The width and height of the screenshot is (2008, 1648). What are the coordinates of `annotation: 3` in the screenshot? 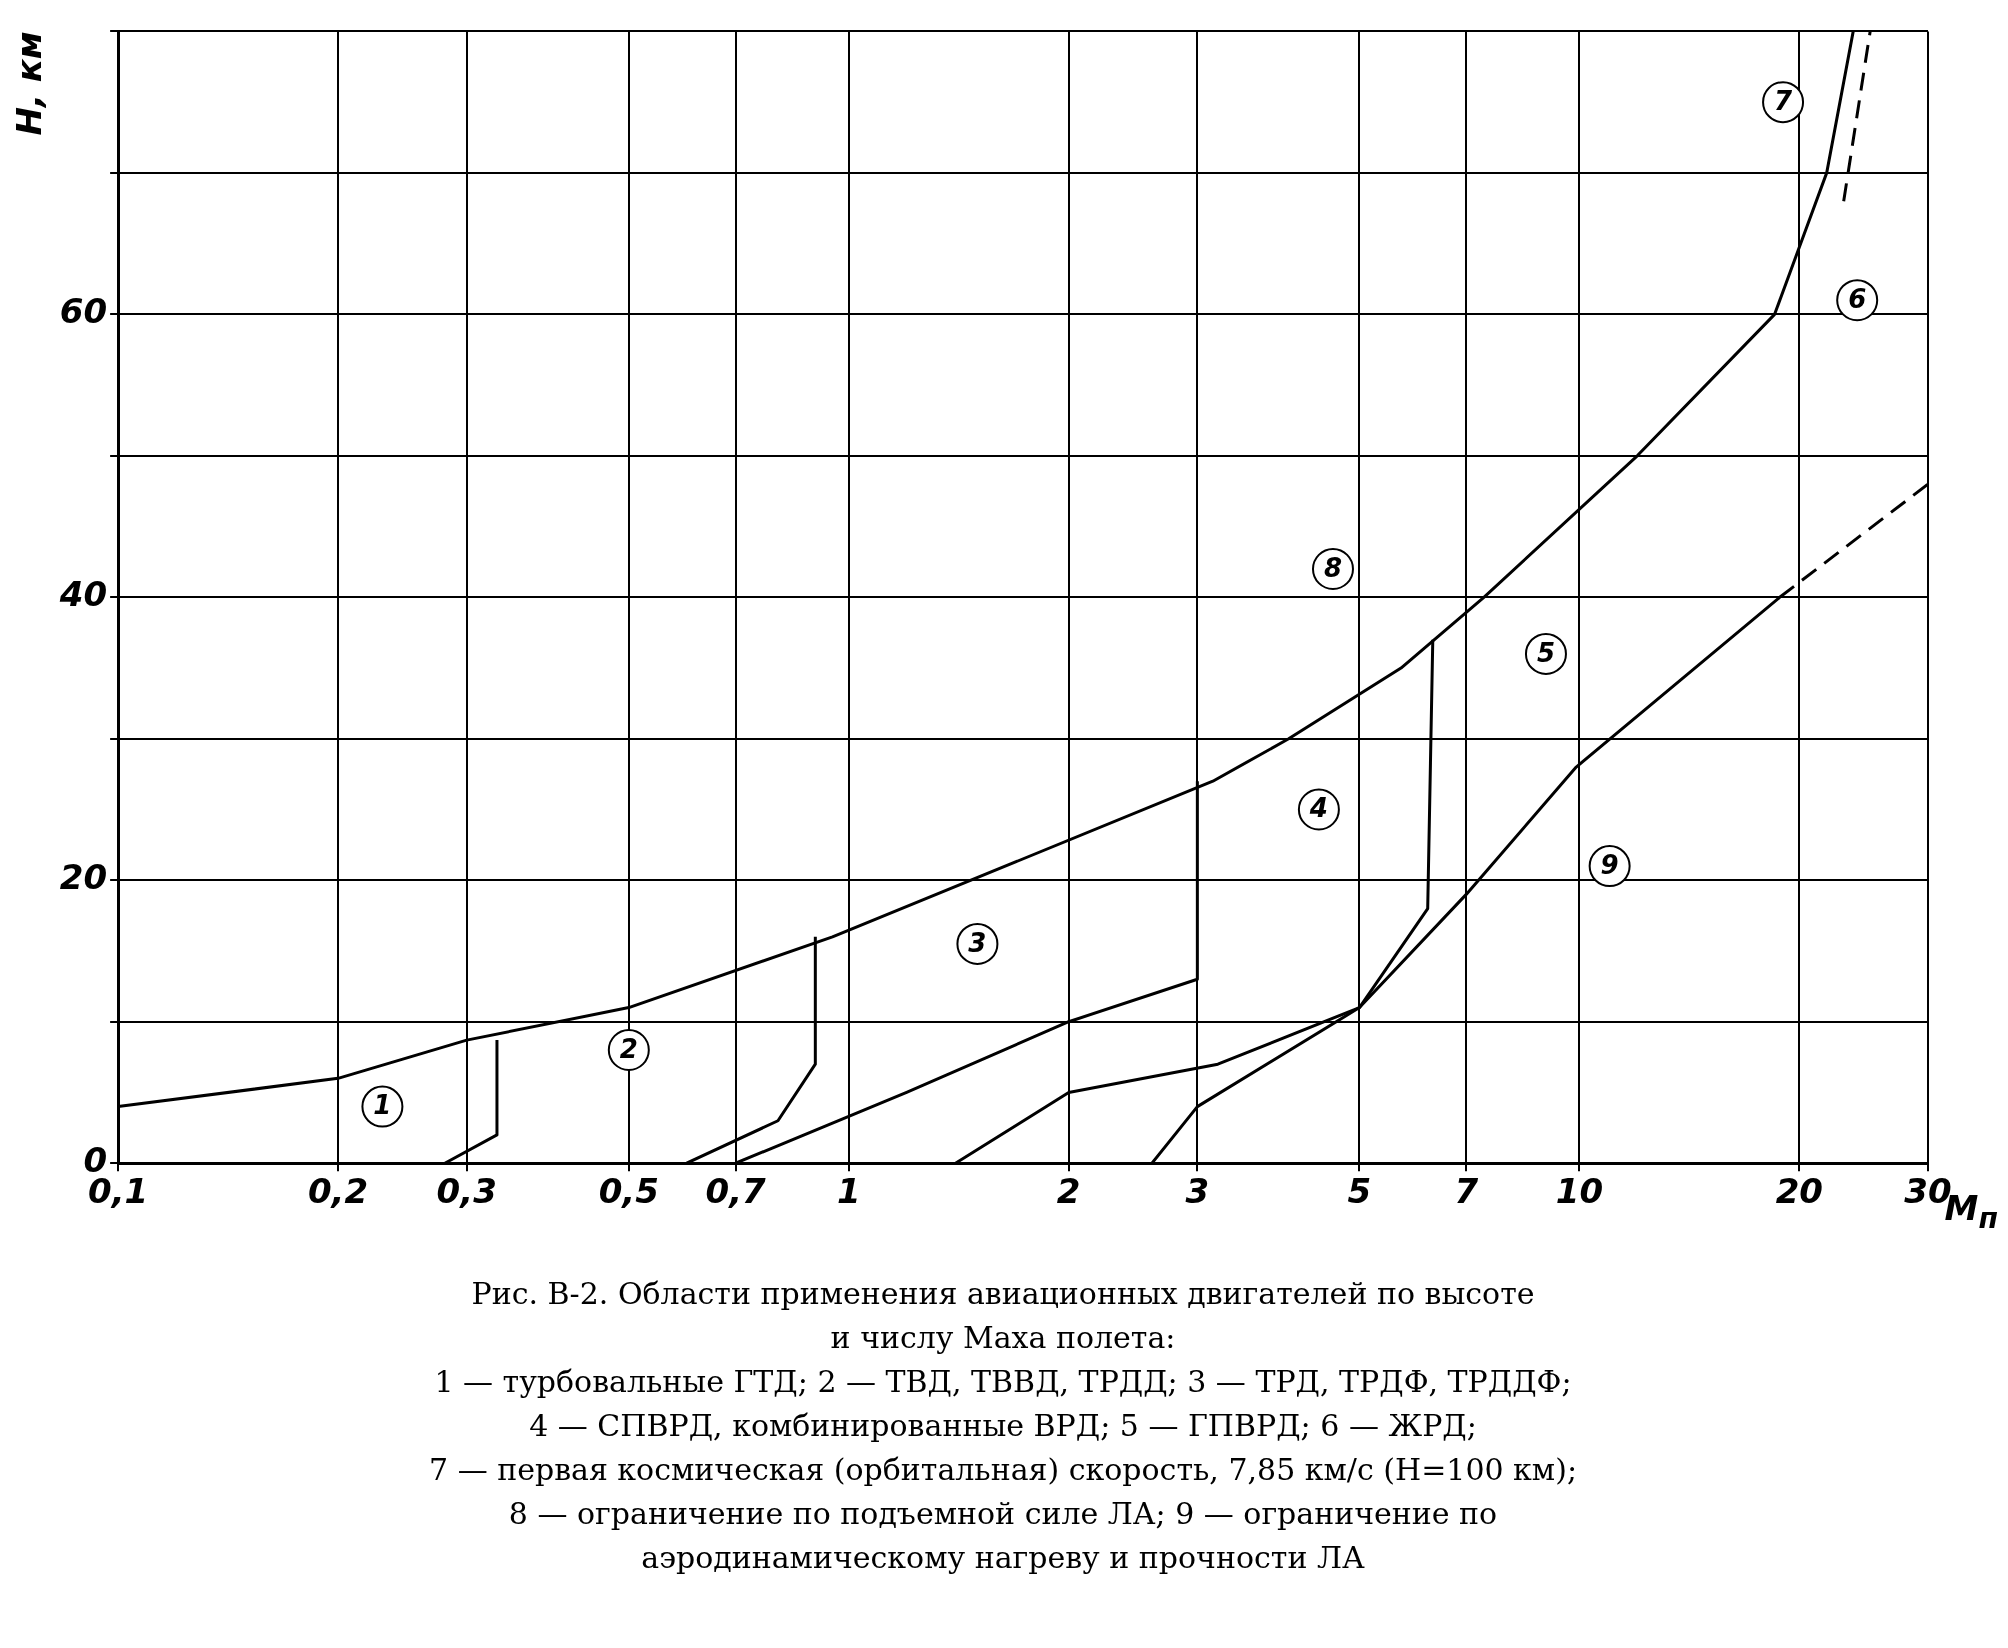 It's located at (977, 942).